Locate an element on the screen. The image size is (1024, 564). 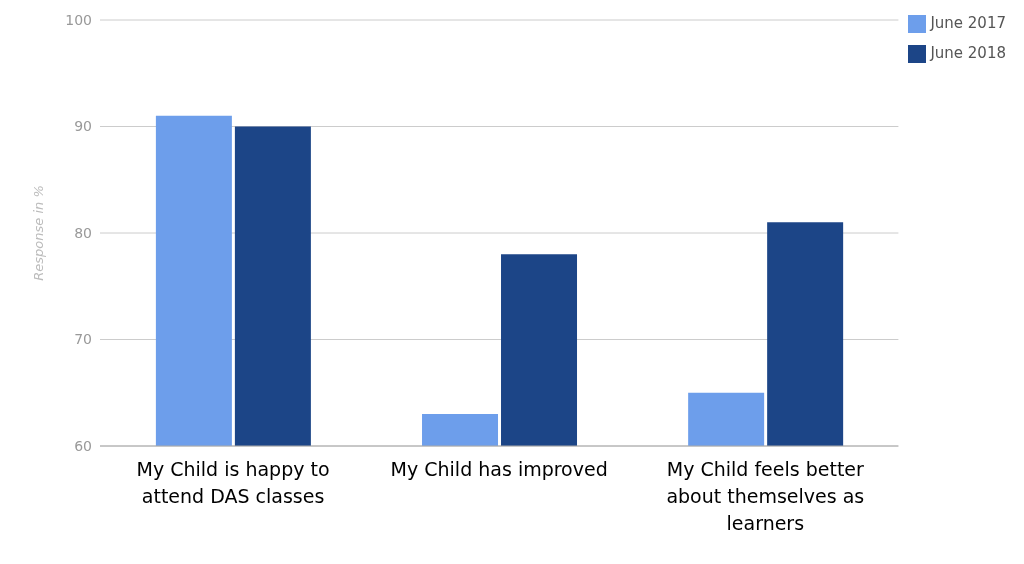
x-tick-label: My Child is happy to attend DAS classes is located at coordinates (233, 483).